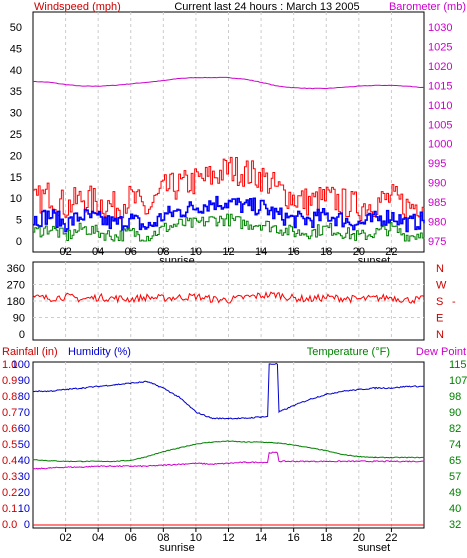  Describe the element at coordinates (440, 106) in the screenshot. I see `barometer-tick-1010: 1010` at that location.